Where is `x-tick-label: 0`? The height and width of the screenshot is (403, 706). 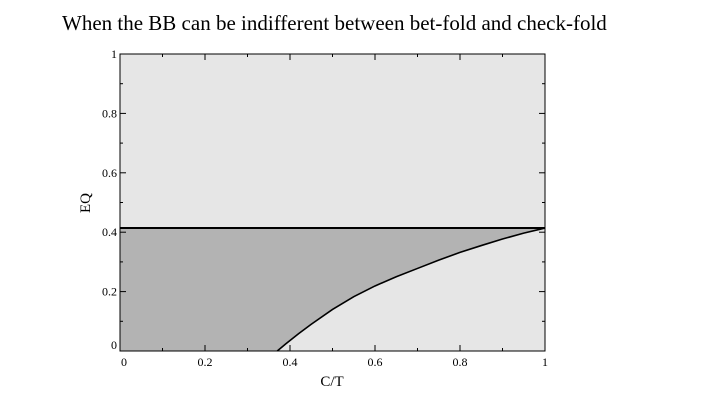
x-tick-label: 0 is located at coordinates (124, 362).